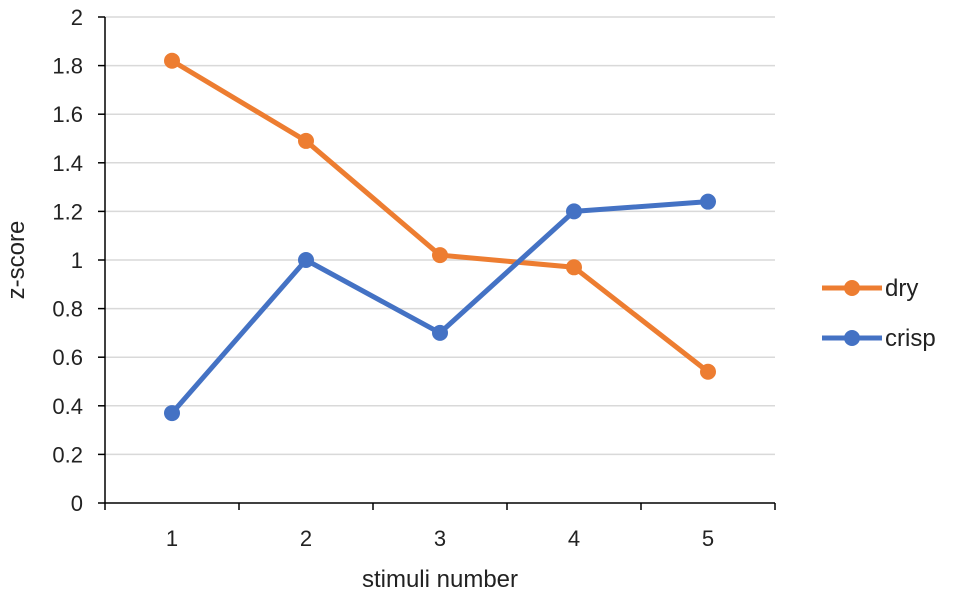 The height and width of the screenshot is (597, 957). What do you see at coordinates (16, 260) in the screenshot?
I see `y-axis-title: z-score` at bounding box center [16, 260].